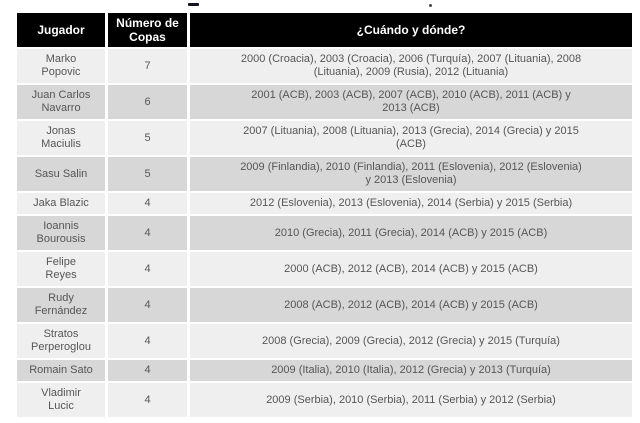 The width and height of the screenshot is (640, 423). Describe the element at coordinates (62, 270) in the screenshot. I see `player-name-cell: Felipe Reyes` at that location.